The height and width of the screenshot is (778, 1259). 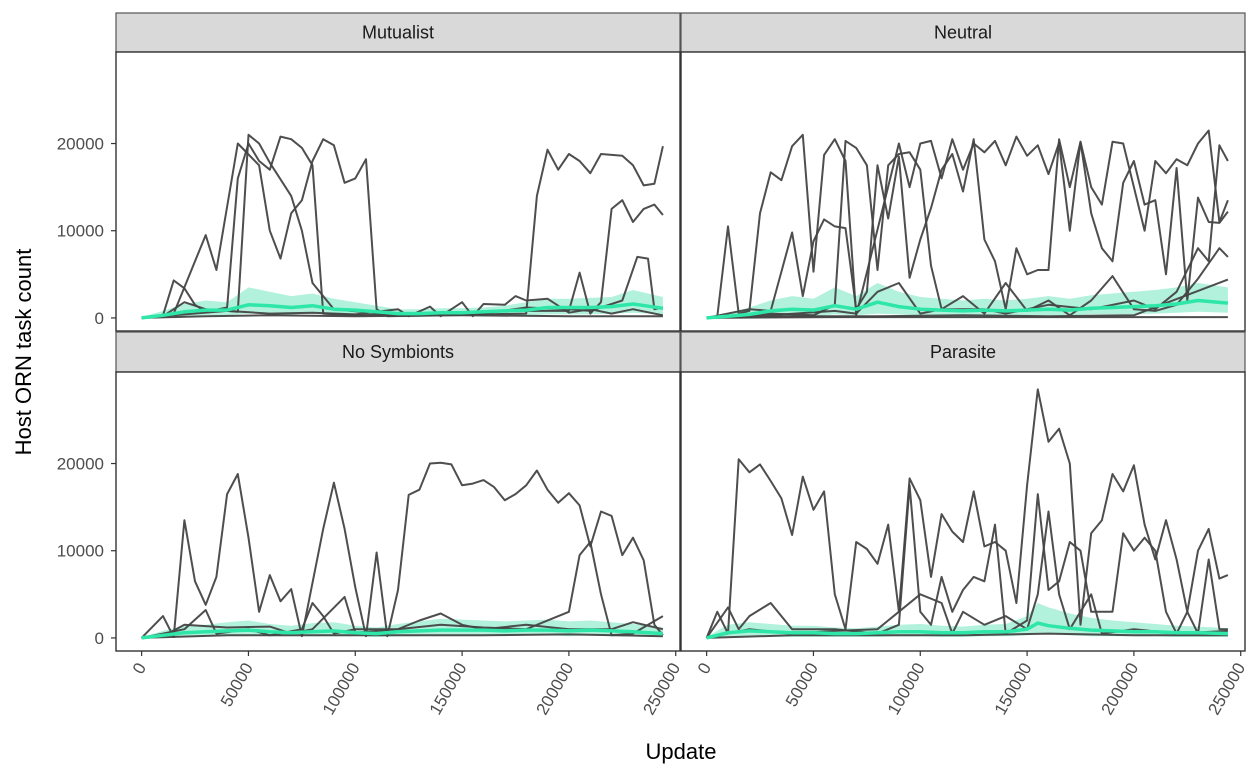 I want to click on mean-line-no-symbionts, so click(x=402, y=634).